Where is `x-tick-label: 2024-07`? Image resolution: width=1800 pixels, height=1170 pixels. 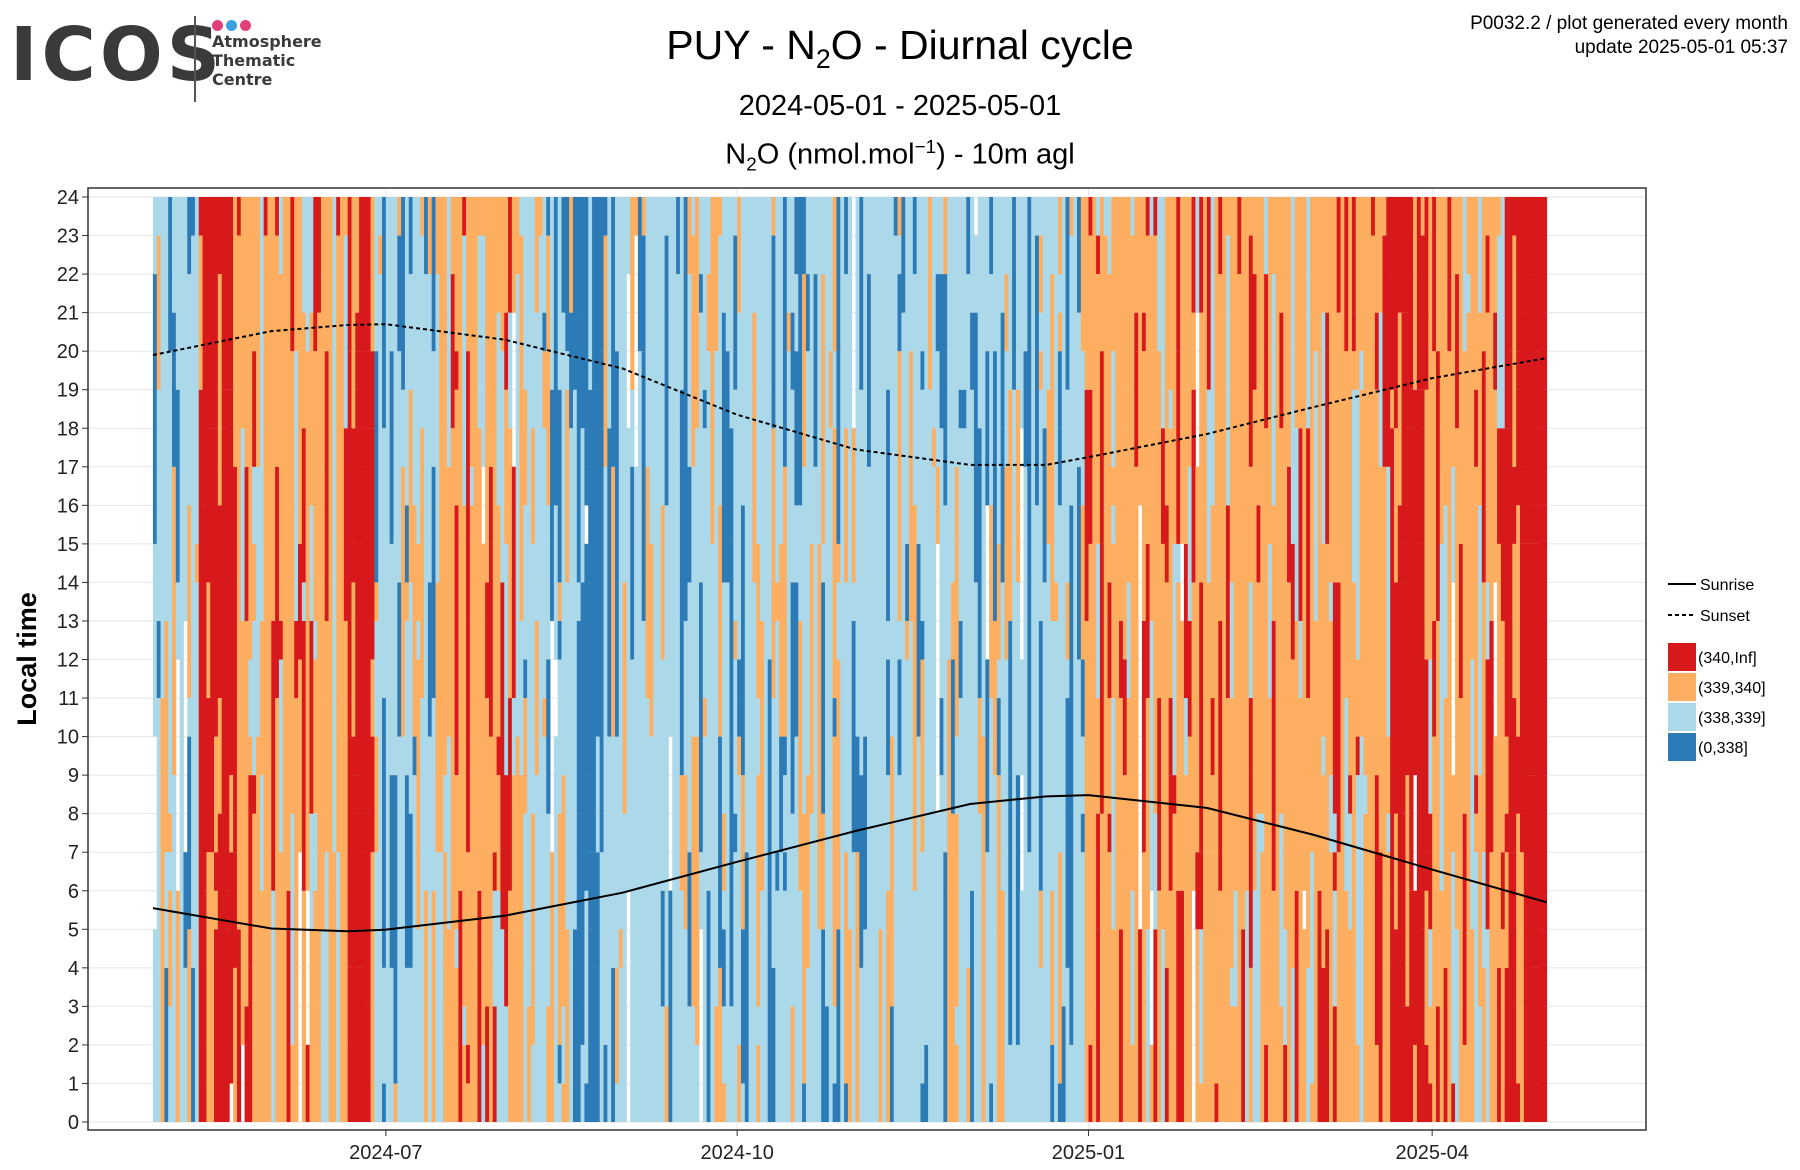 x-tick-label: 2024-07 is located at coordinates (385, 1153).